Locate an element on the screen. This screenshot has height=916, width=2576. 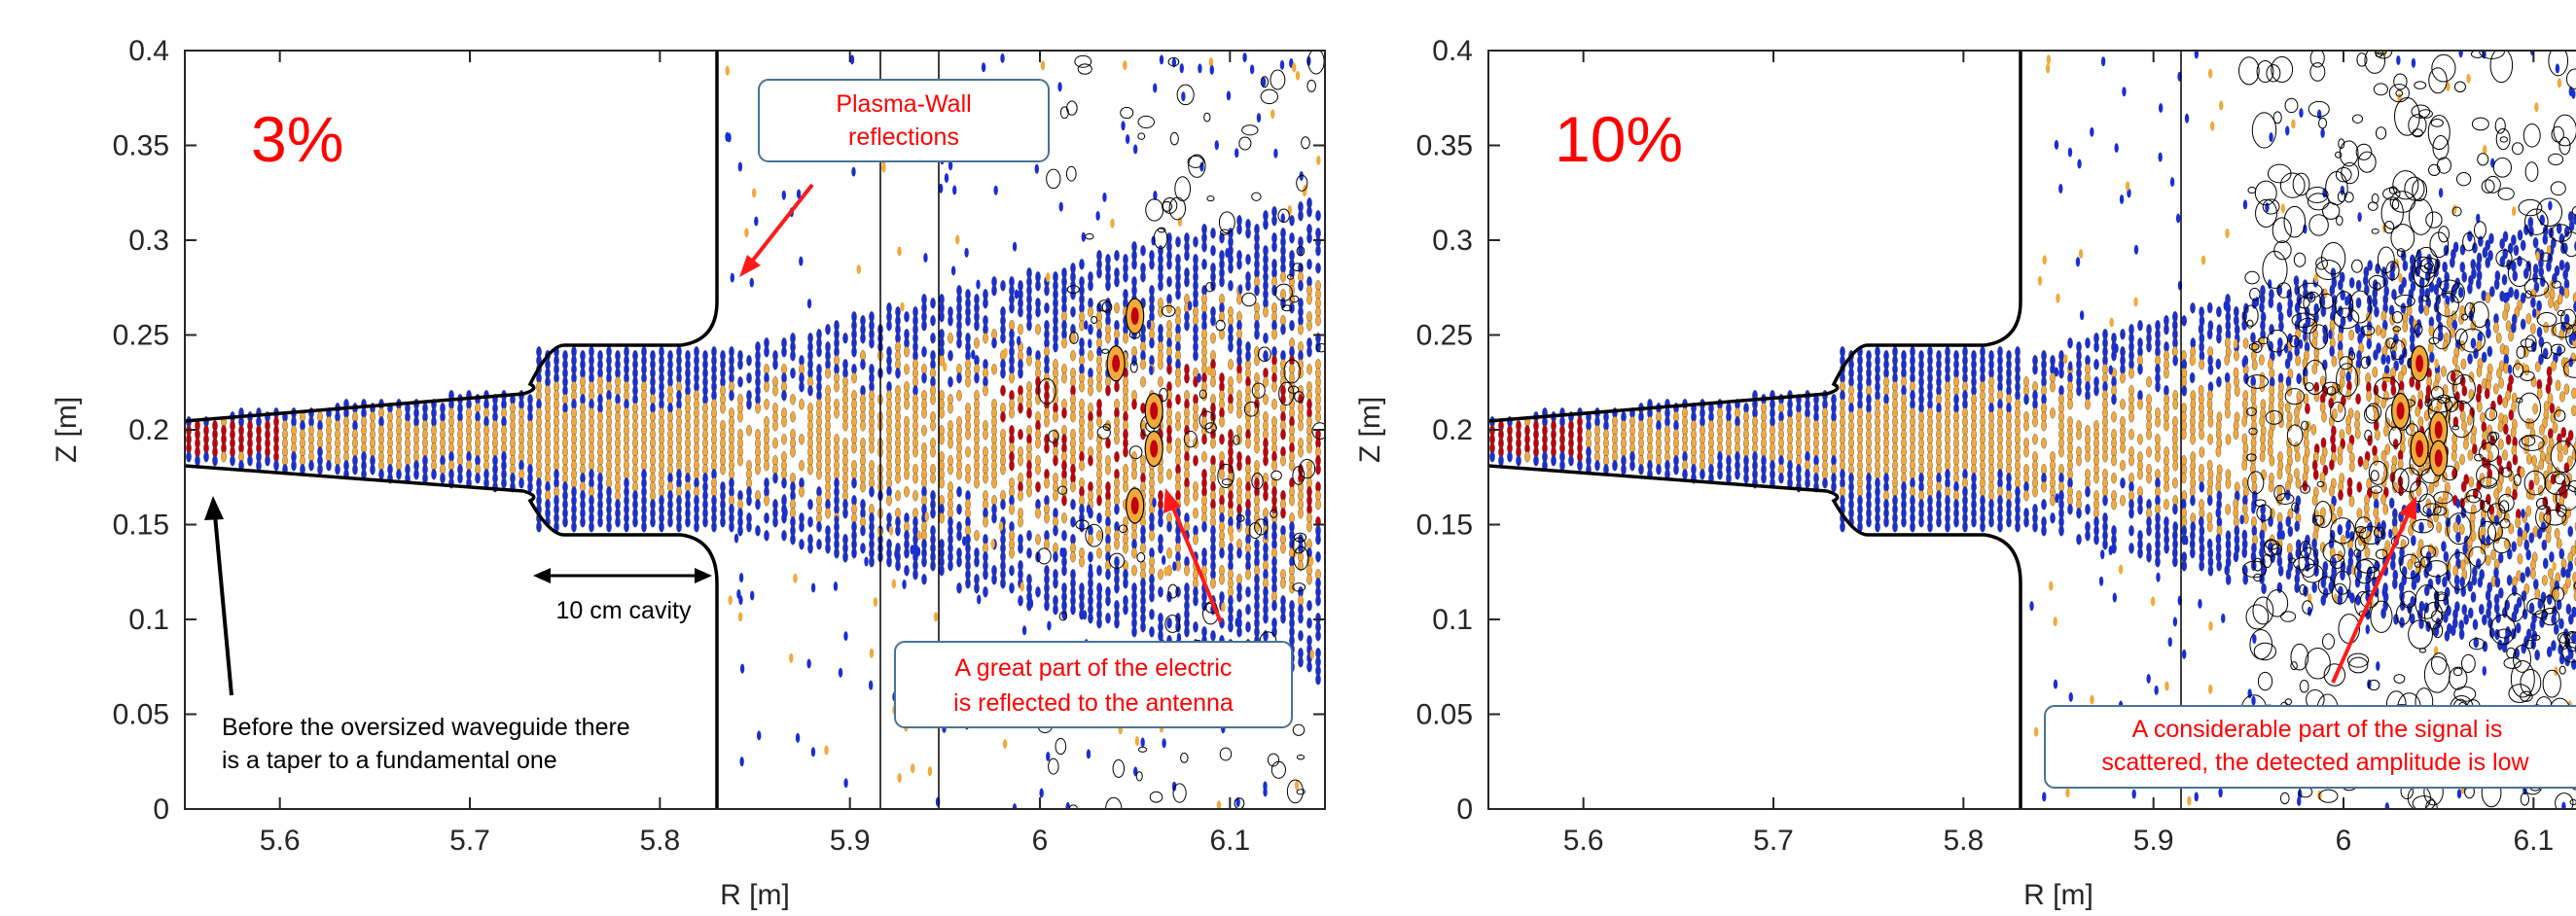
x-tick-label: 6.1 is located at coordinates (1229, 841).